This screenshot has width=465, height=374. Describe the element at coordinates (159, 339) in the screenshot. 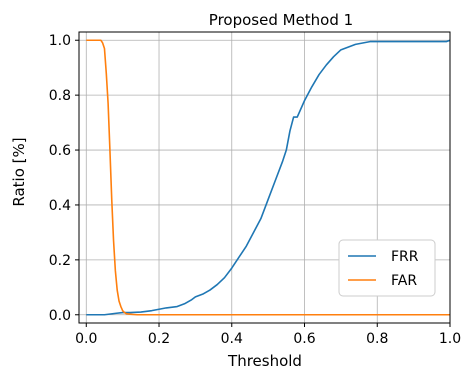

I see `x-tick-label: 0.2` at that location.